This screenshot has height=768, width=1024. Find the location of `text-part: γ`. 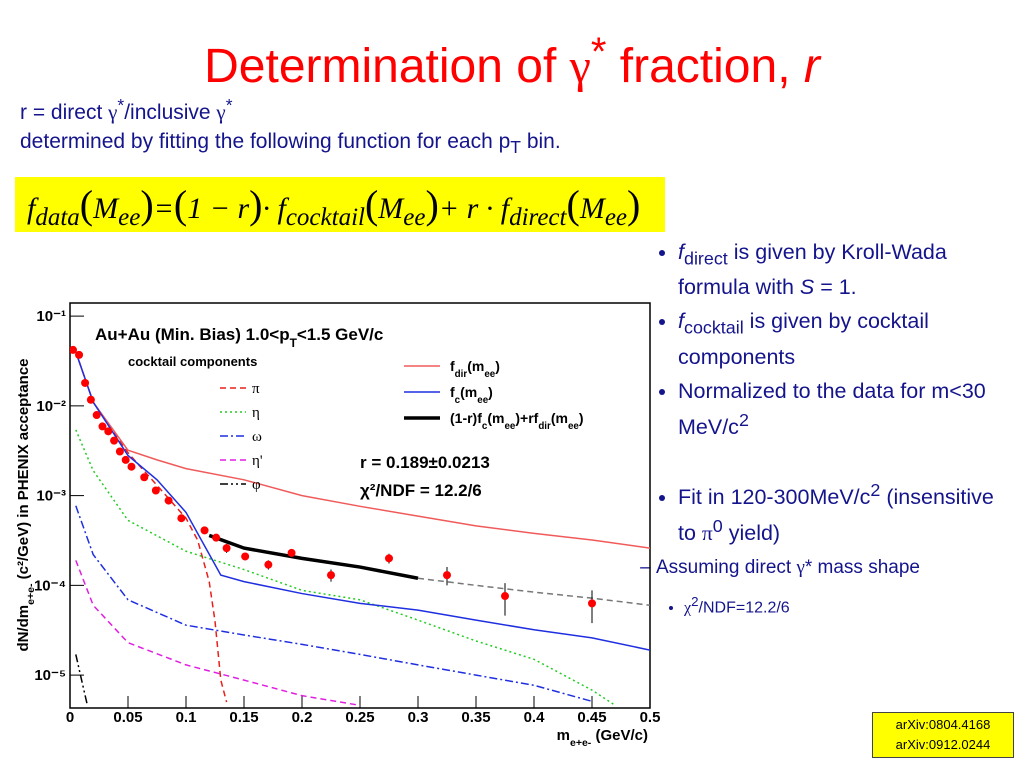

text-part: γ is located at coordinates (221, 112).